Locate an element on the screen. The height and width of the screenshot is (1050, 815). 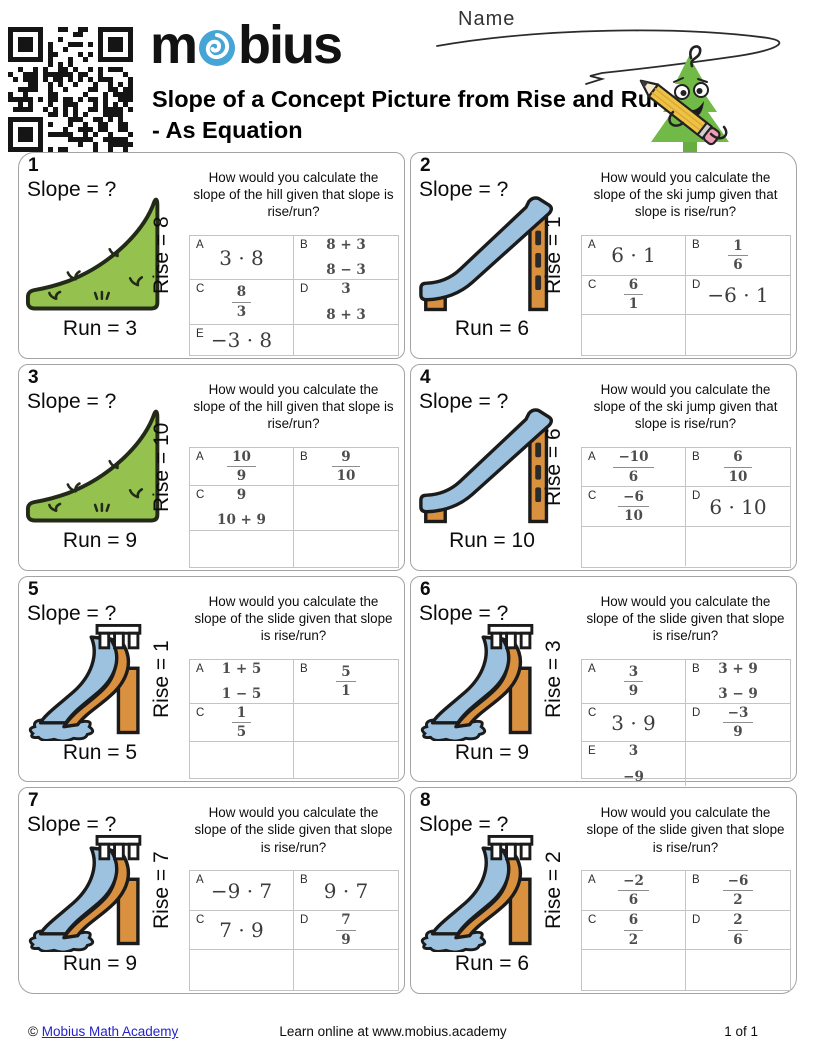
answer-choice-A: A −9 · 7 is located at coordinates (242, 891).